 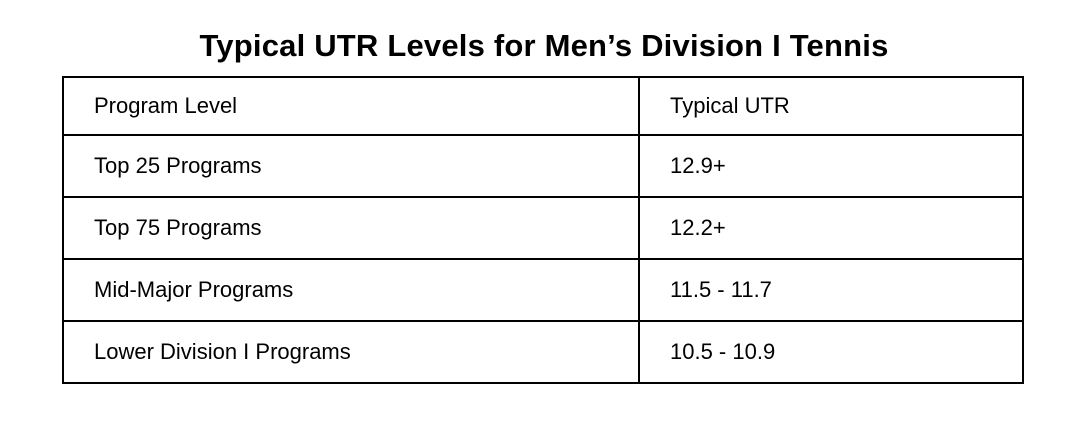 I want to click on table-header-row: Program Level Typical UTR, so click(x=543, y=106).